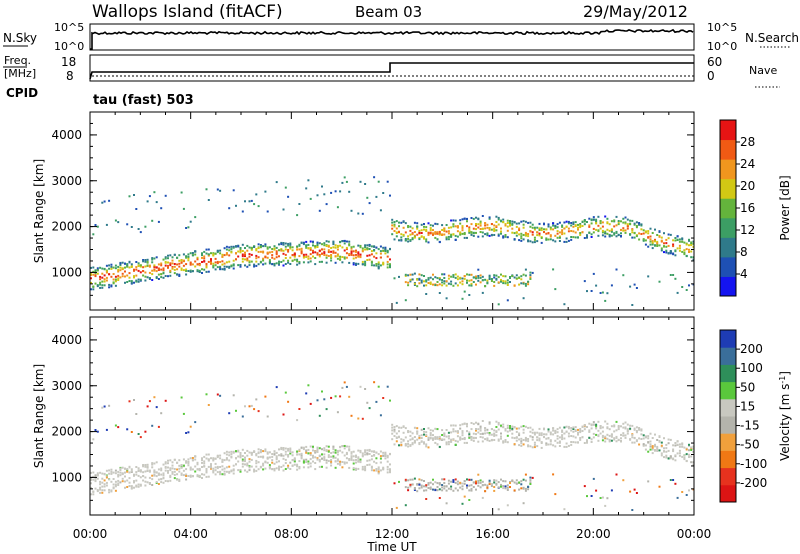 The height and width of the screenshot is (554, 800). What do you see at coordinates (39, 211) in the screenshot?
I see `power-ylabel: Slant Range [km]` at bounding box center [39, 211].